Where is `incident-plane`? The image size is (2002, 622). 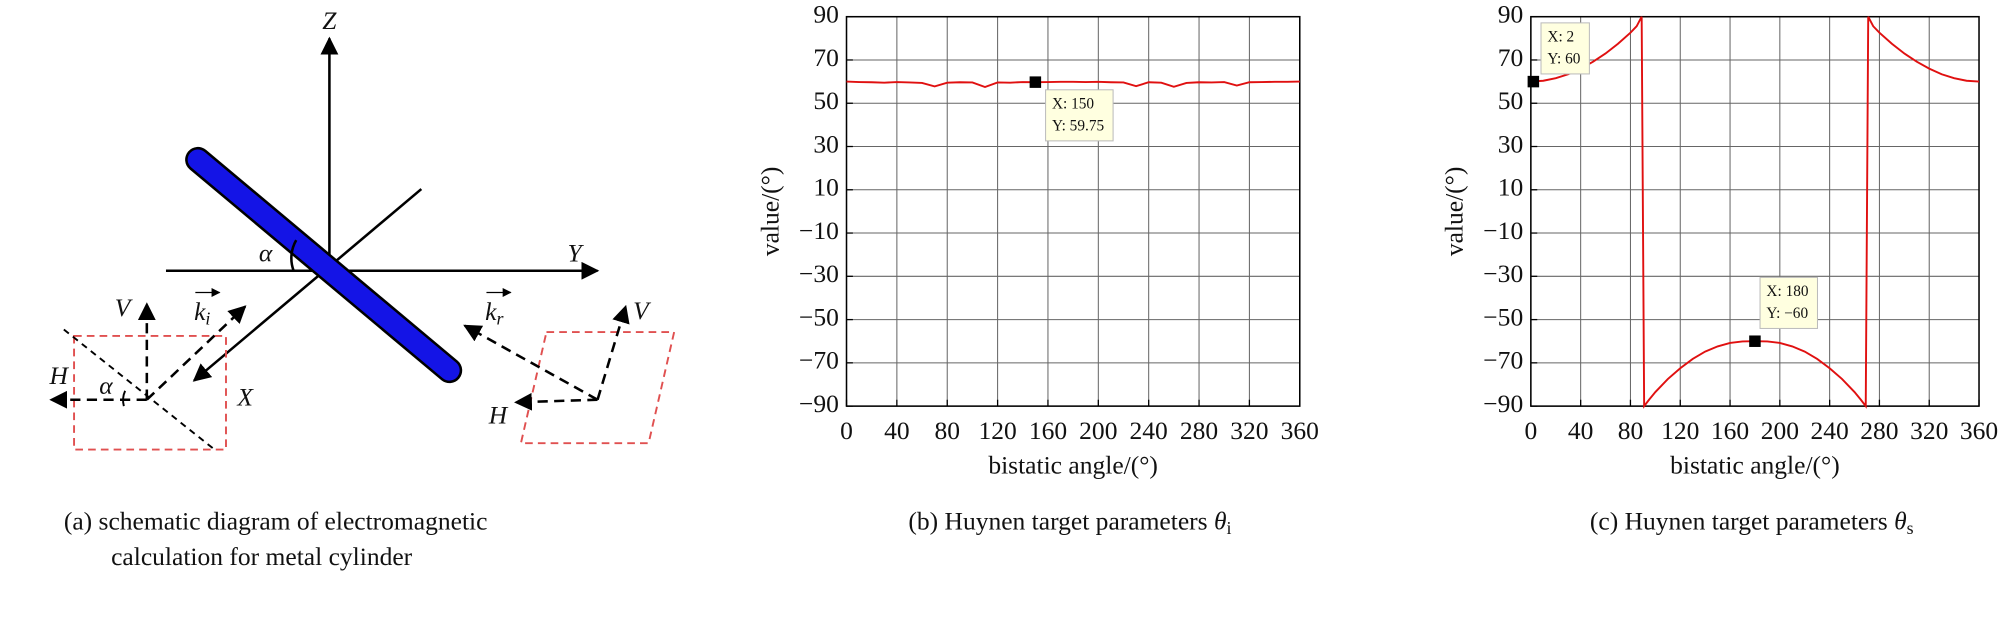
incident-plane is located at coordinates (150, 392).